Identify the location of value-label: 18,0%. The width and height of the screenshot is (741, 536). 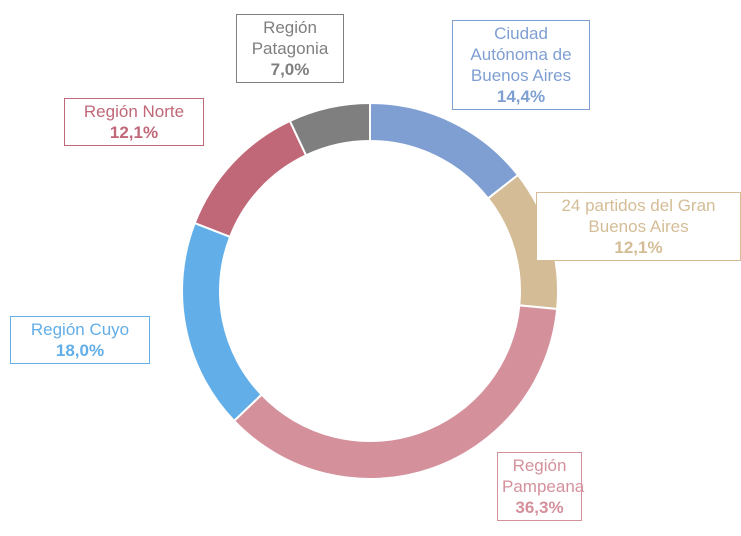
(80, 350).